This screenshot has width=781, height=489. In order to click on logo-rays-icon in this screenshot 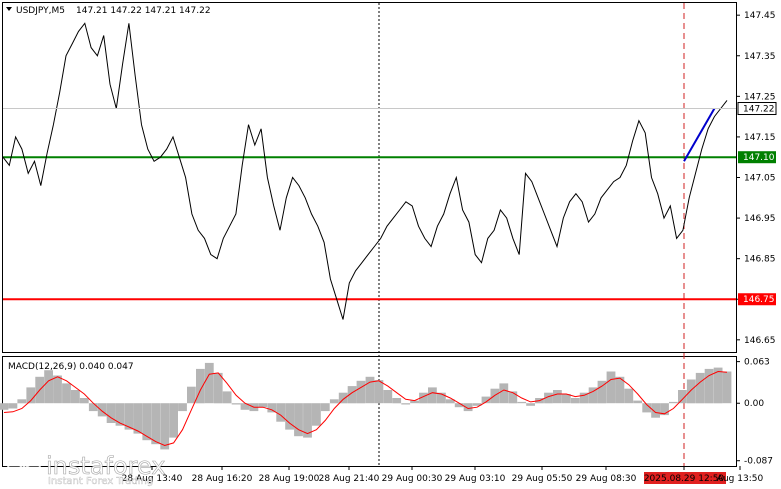, I will do `click(24, 464)`.